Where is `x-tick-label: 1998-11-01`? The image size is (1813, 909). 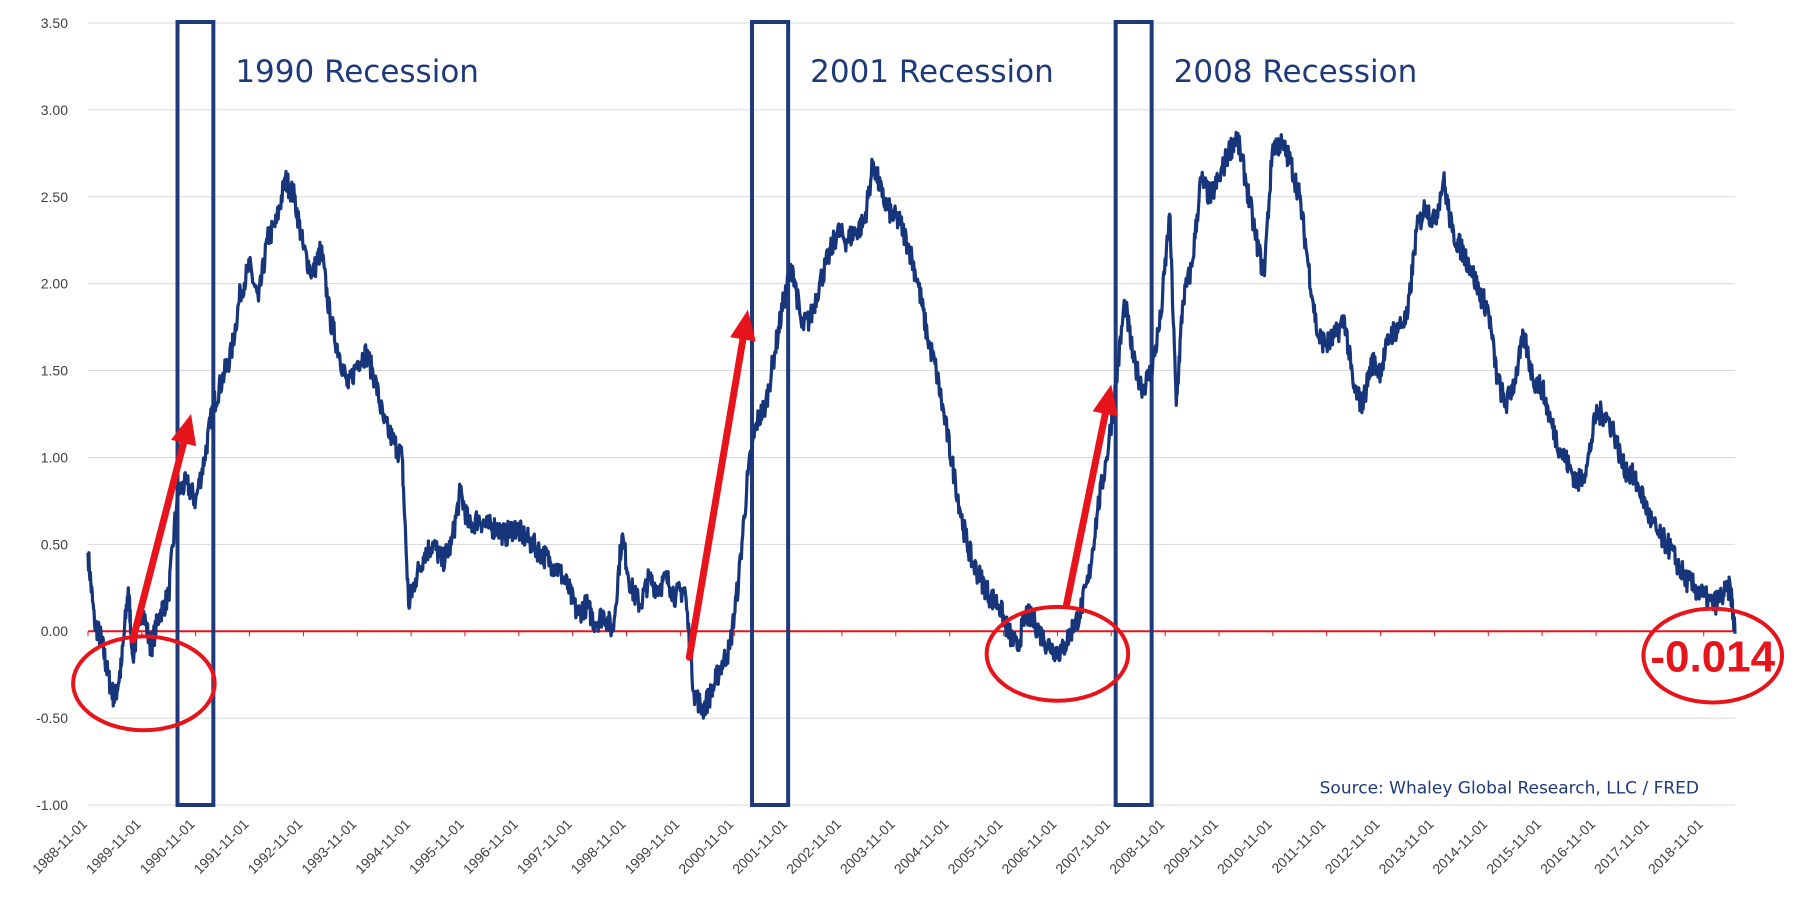
x-tick-label: 1998-11-01 is located at coordinates (597, 846).